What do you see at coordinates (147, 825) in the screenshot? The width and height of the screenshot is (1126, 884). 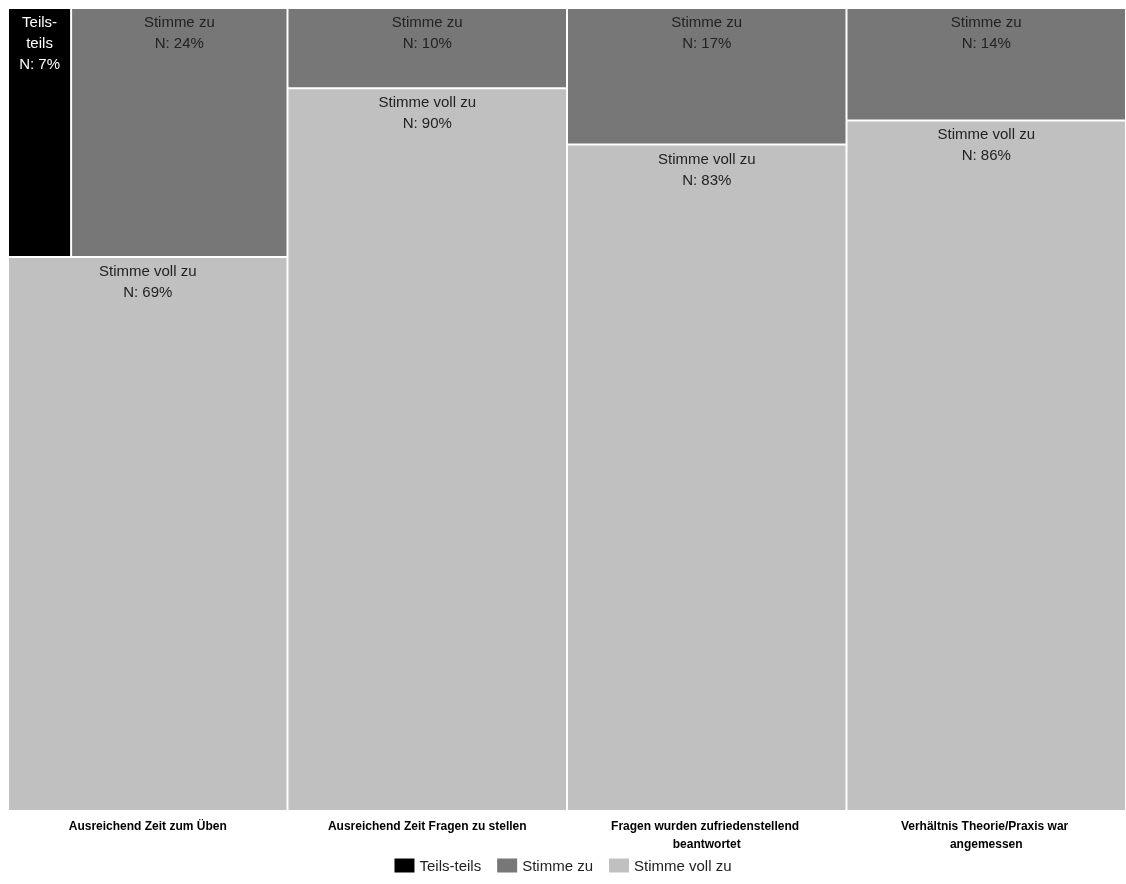 I see `category-label: Ausreichend Zeit zum Üben` at bounding box center [147, 825].